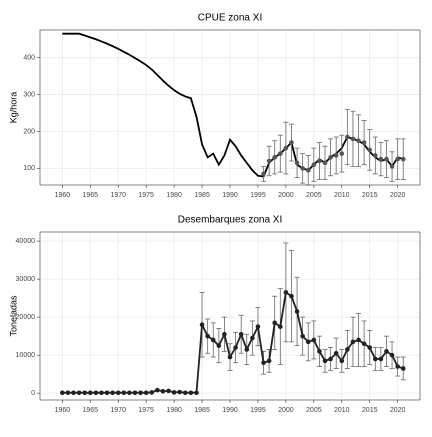 The image size is (432, 437). I want to click on x-tick-label: 1975, so click(146, 410).